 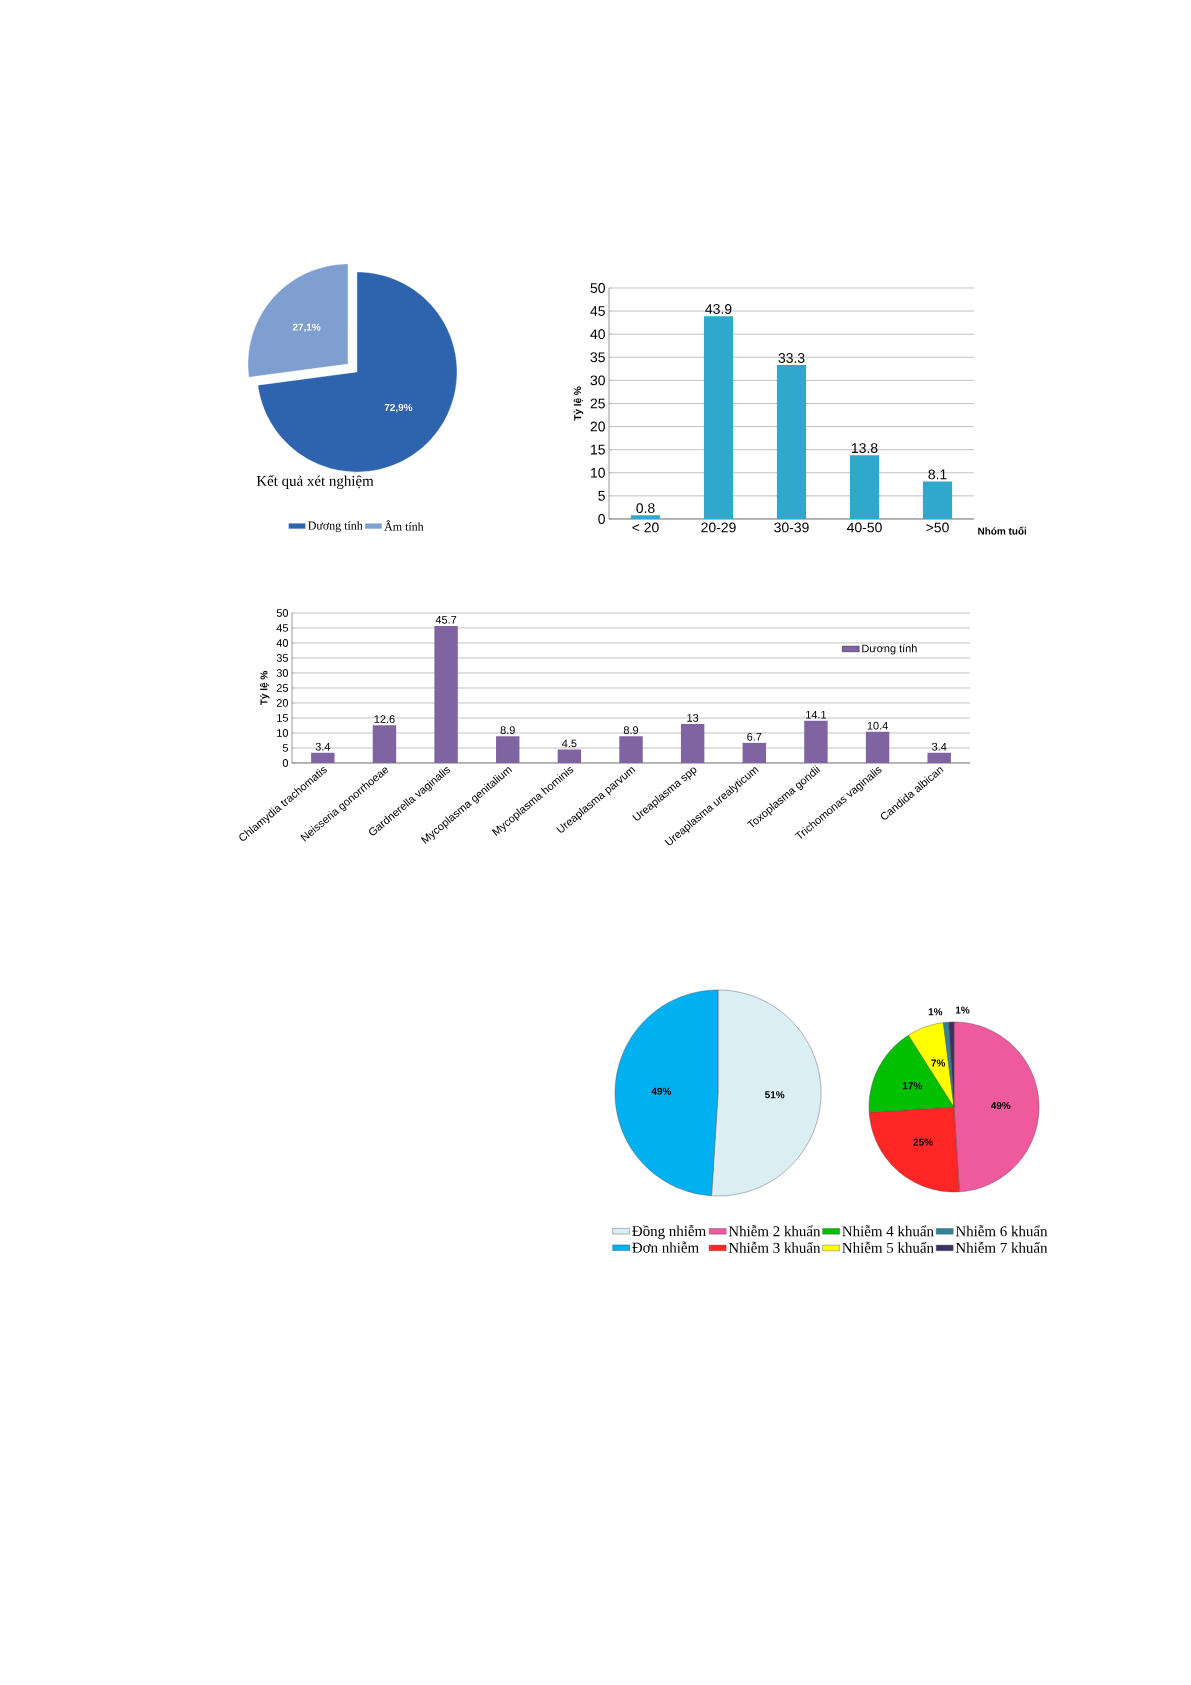 I want to click on x-tick-label: 30-39, so click(x=791, y=527).